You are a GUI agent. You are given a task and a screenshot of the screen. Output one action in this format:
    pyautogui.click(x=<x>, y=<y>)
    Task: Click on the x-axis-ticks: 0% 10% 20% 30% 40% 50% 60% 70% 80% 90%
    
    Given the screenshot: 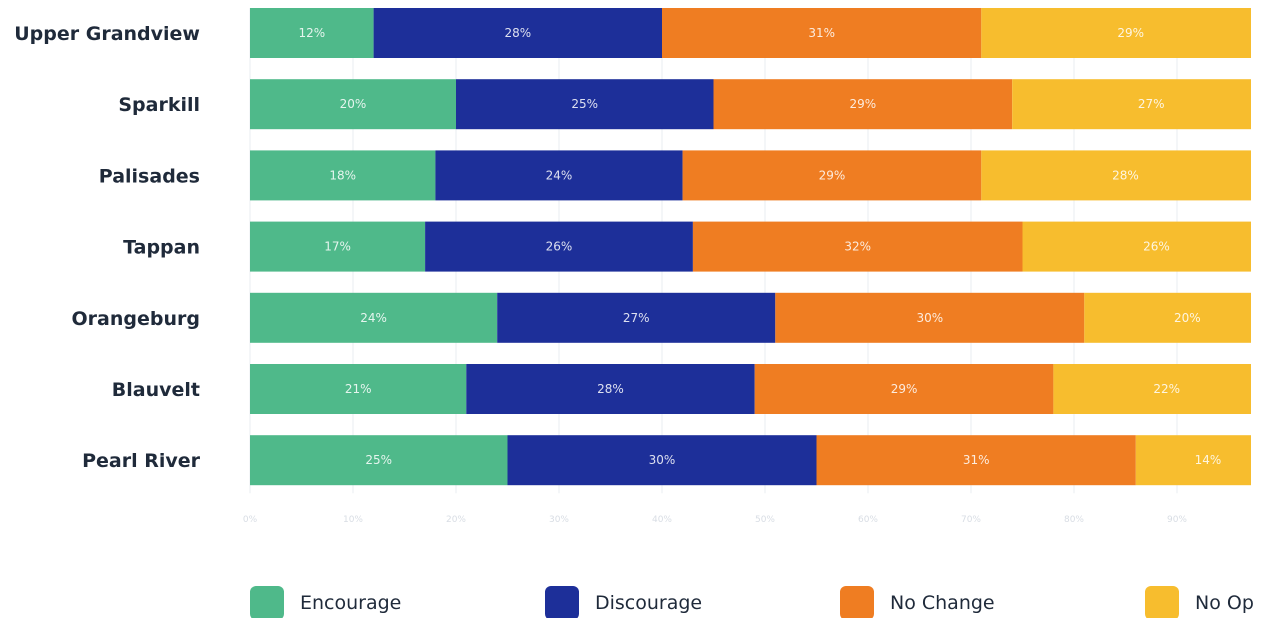 What is the action you would take?
    pyautogui.click(x=715, y=520)
    